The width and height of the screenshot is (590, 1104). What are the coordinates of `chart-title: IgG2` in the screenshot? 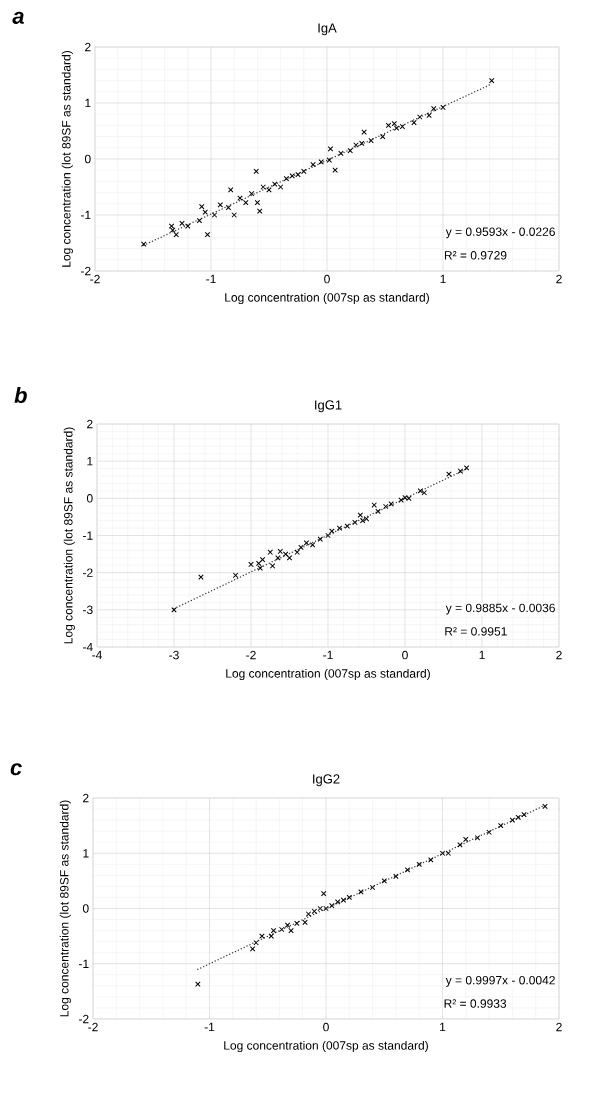 It's located at (326, 780).